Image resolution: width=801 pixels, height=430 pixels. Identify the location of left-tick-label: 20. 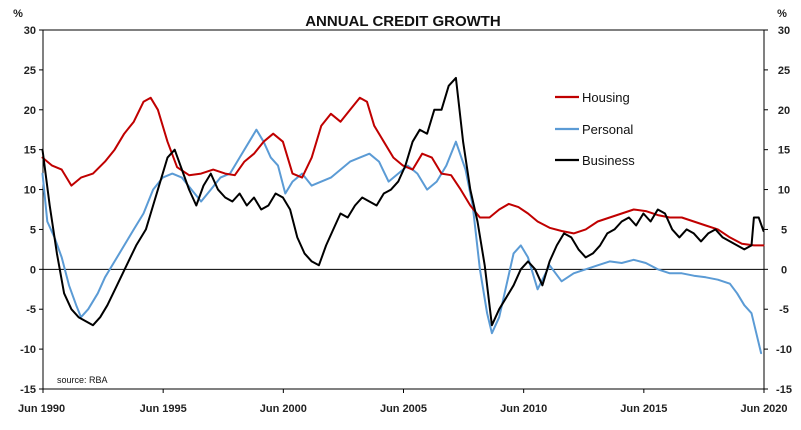
(30, 111).